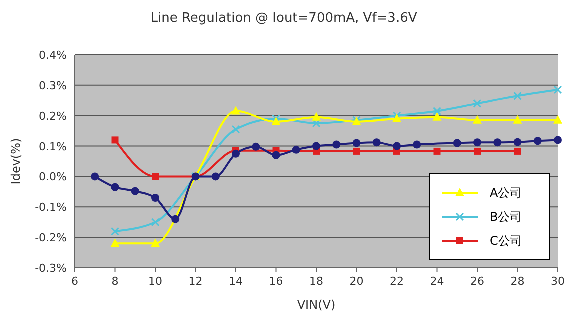 The width and height of the screenshot is (568, 323). Describe the element at coordinates (53, 116) in the screenshot. I see `y-tick-label: 0.2%` at that location.